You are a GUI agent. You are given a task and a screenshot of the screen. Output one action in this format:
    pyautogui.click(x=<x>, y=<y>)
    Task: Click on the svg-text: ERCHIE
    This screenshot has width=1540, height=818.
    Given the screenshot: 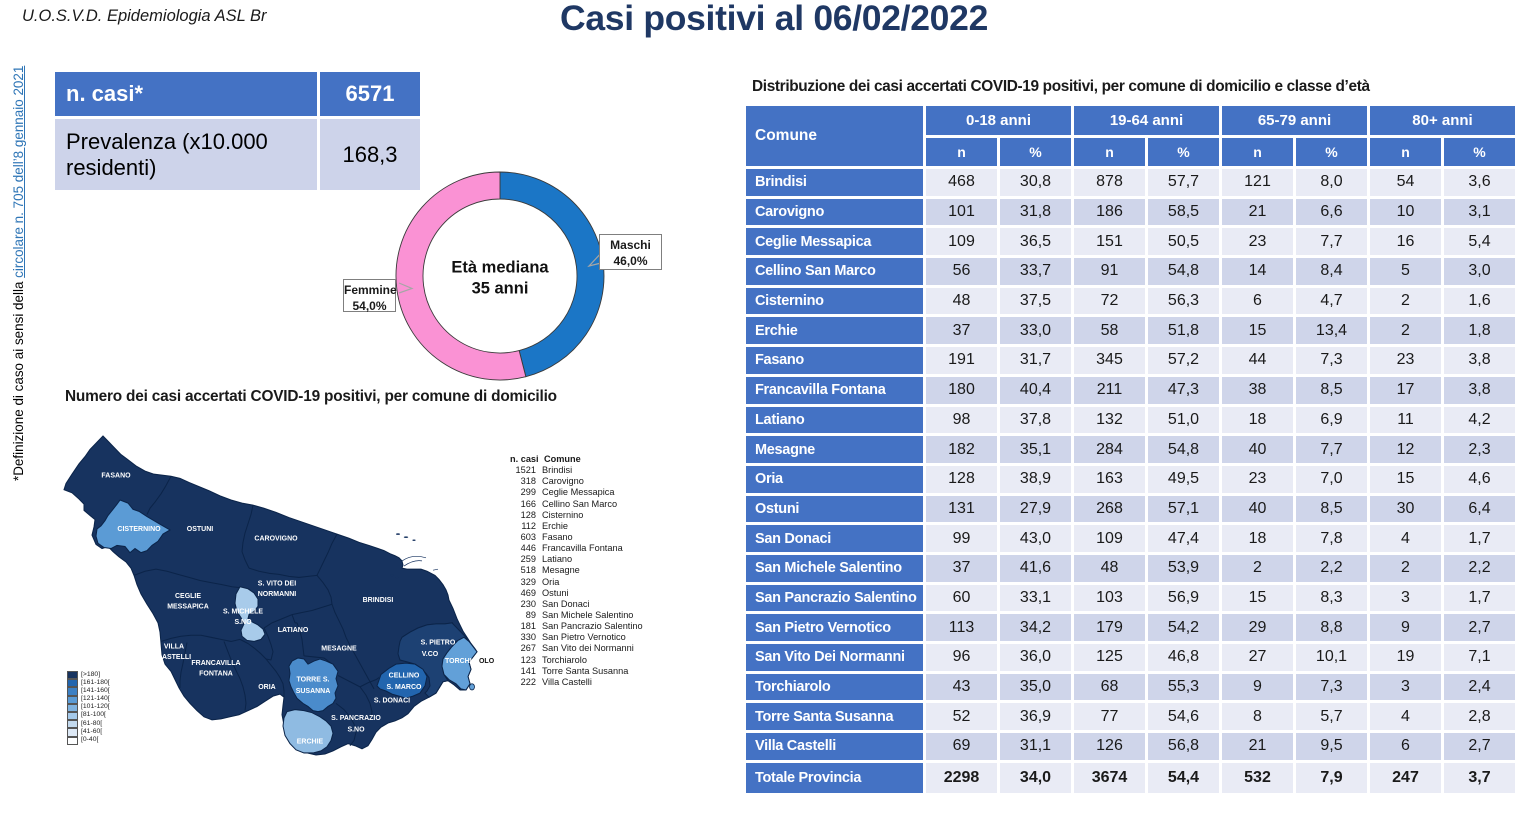 What is the action you would take?
    pyautogui.click(x=310, y=742)
    